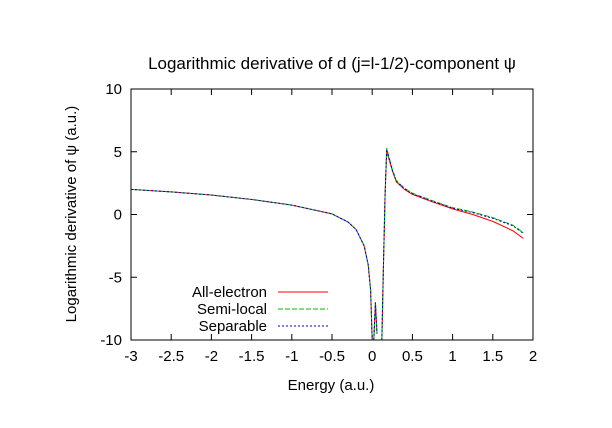 The image size is (612, 428). I want to click on x-tick-label: 1, so click(452, 356).